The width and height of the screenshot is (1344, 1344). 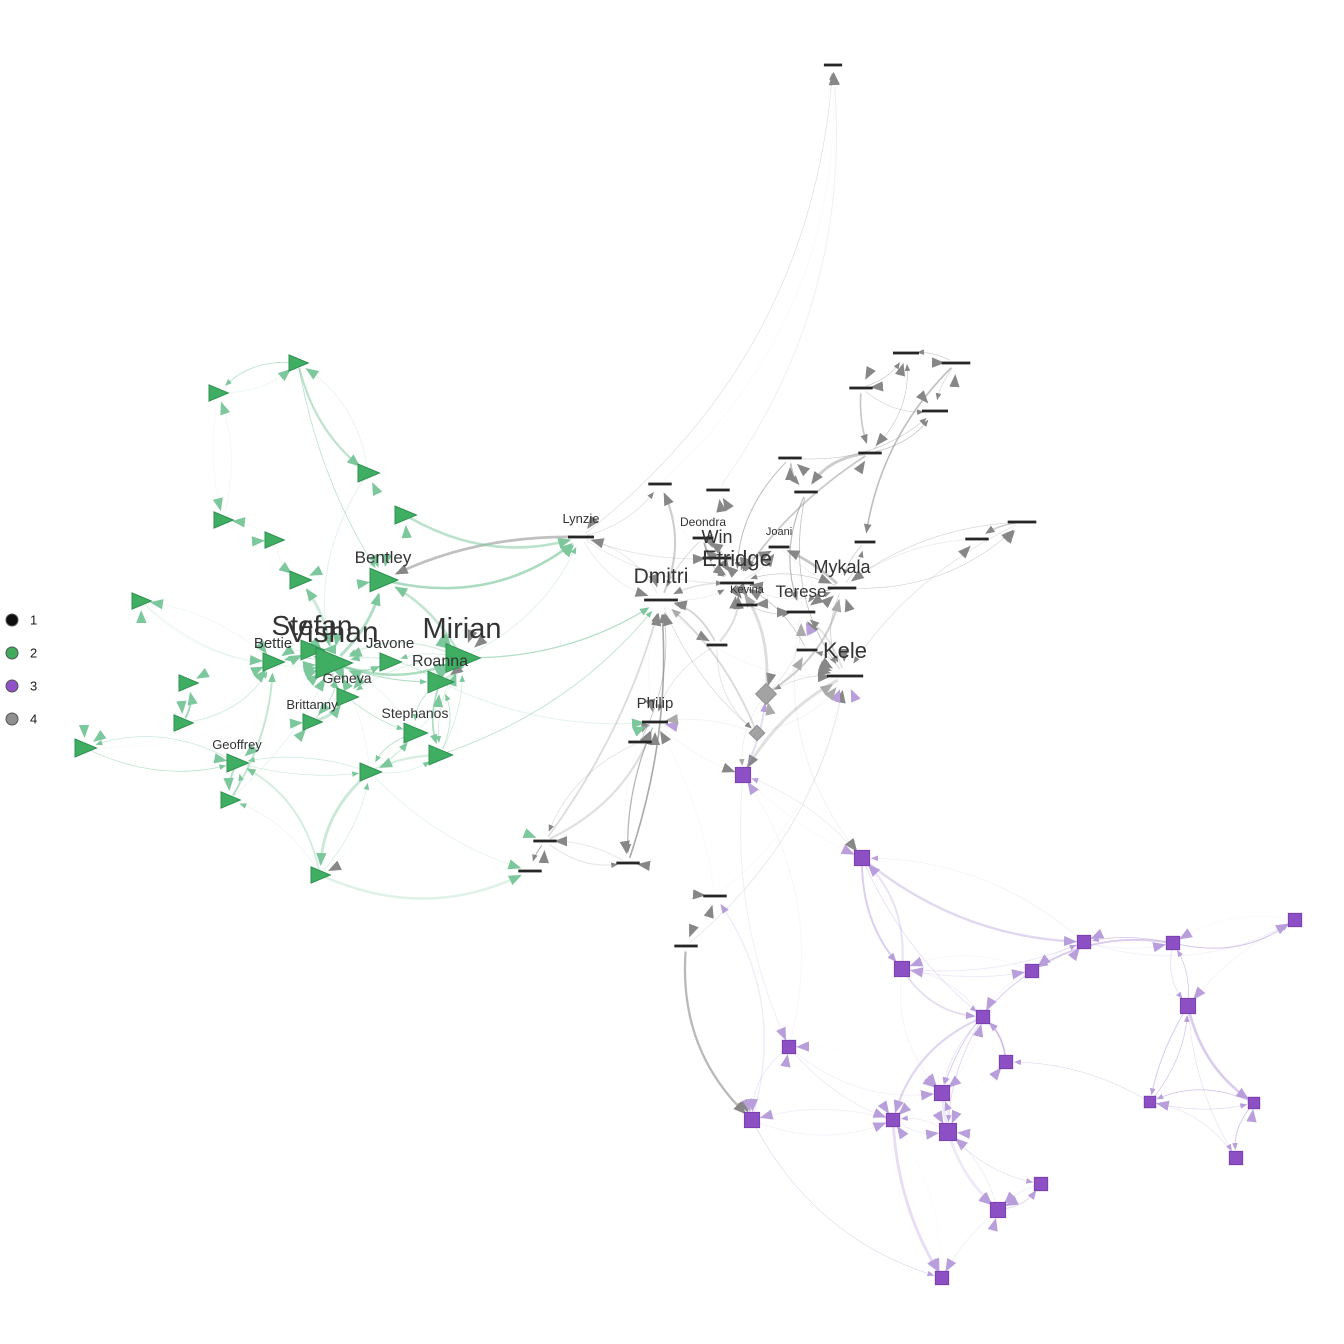 What do you see at coordinates (807, 650) in the screenshot?
I see `node-dash-d26` at bounding box center [807, 650].